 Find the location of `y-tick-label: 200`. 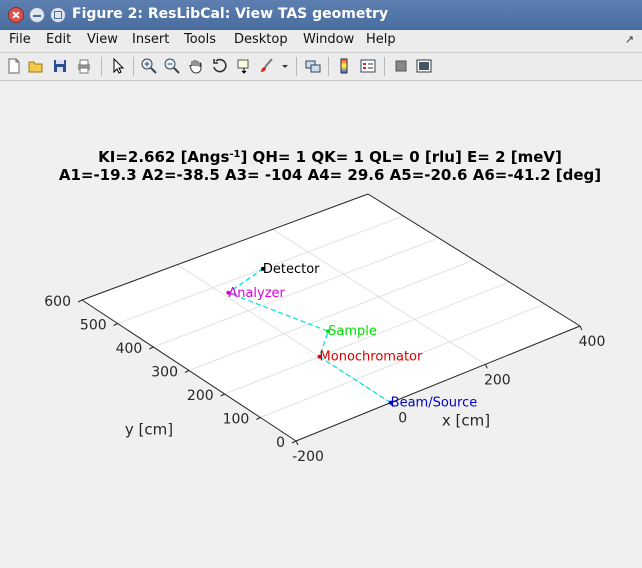

y-tick-label: 200 is located at coordinates (200, 396).